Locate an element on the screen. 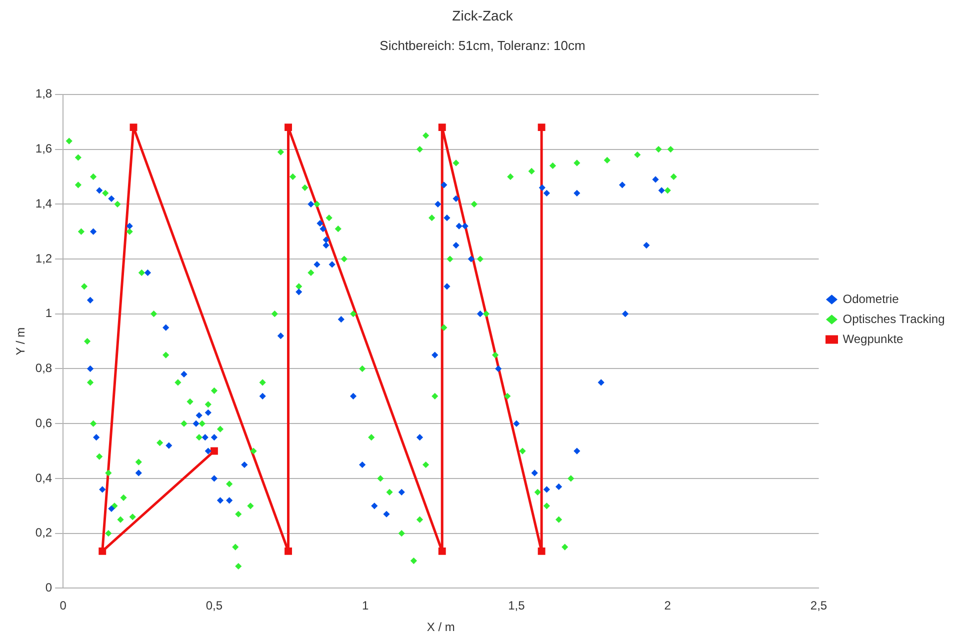 Image resolution: width=965 pixels, height=639 pixels. x-tick-label: 0 is located at coordinates (63, 605).